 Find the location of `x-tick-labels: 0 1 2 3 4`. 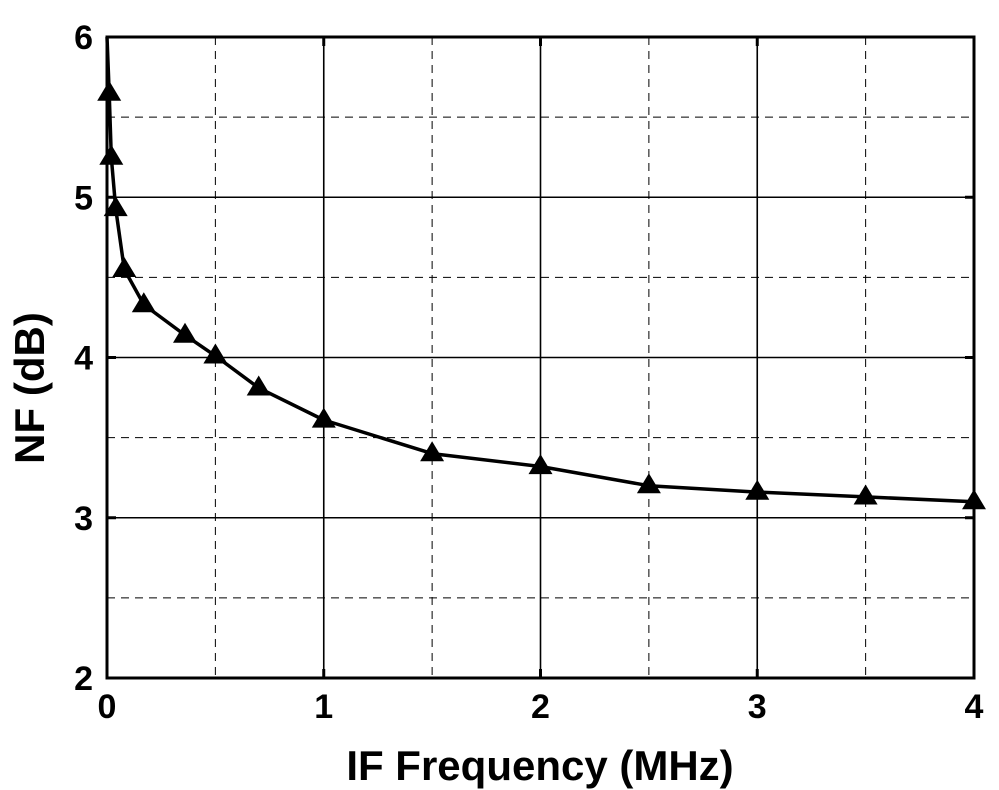

x-tick-labels: 0 1 2 3 4 is located at coordinates (541, 707).